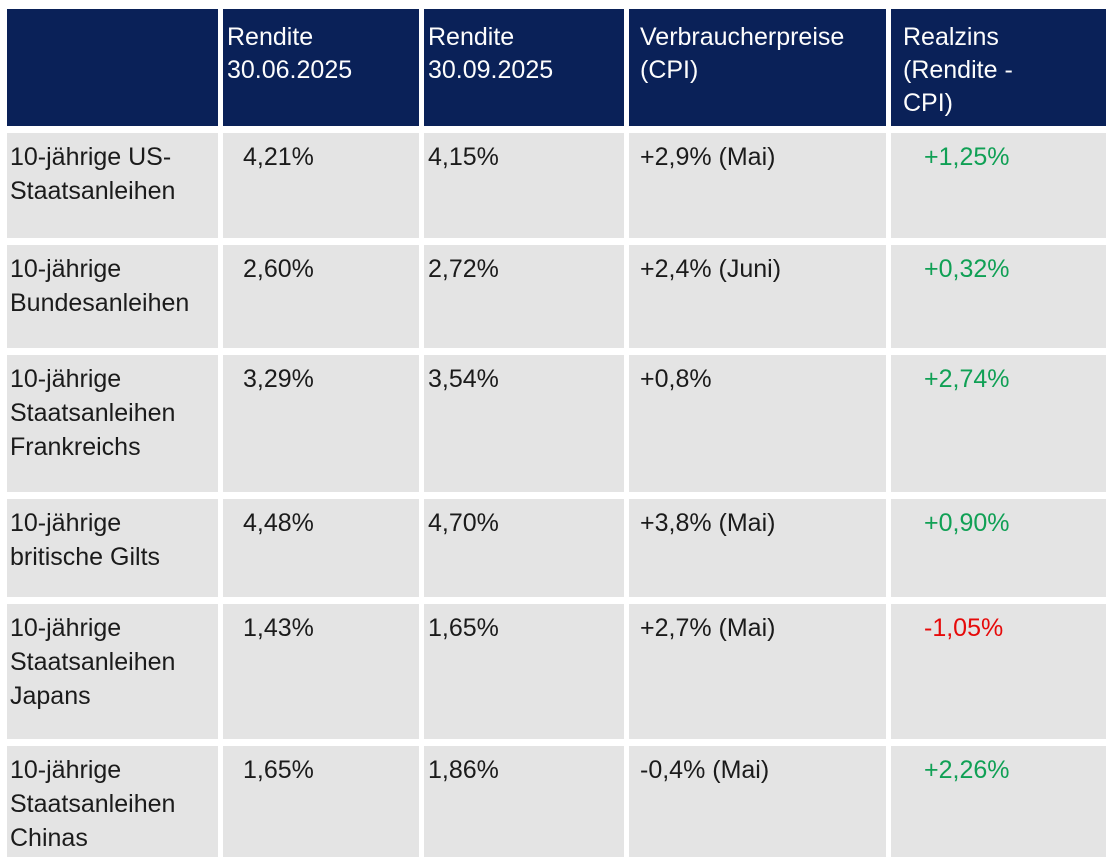 The width and height of the screenshot is (1114, 868). I want to click on cell-rendite-30-06: 1,65%, so click(321, 801).